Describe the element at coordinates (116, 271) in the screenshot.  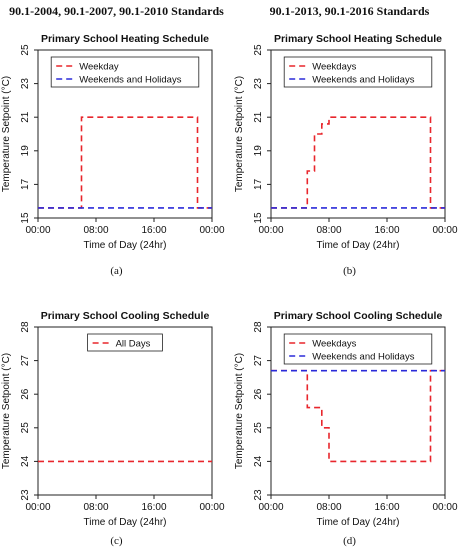
I see `caption-a: (a)` at that location.